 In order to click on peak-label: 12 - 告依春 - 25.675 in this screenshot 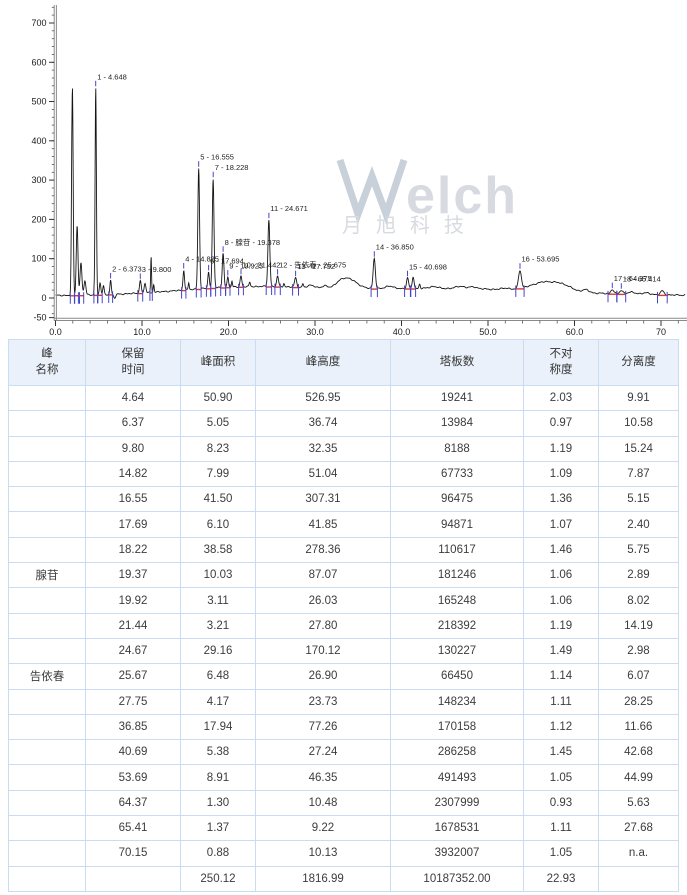, I will do `click(312, 265)`.